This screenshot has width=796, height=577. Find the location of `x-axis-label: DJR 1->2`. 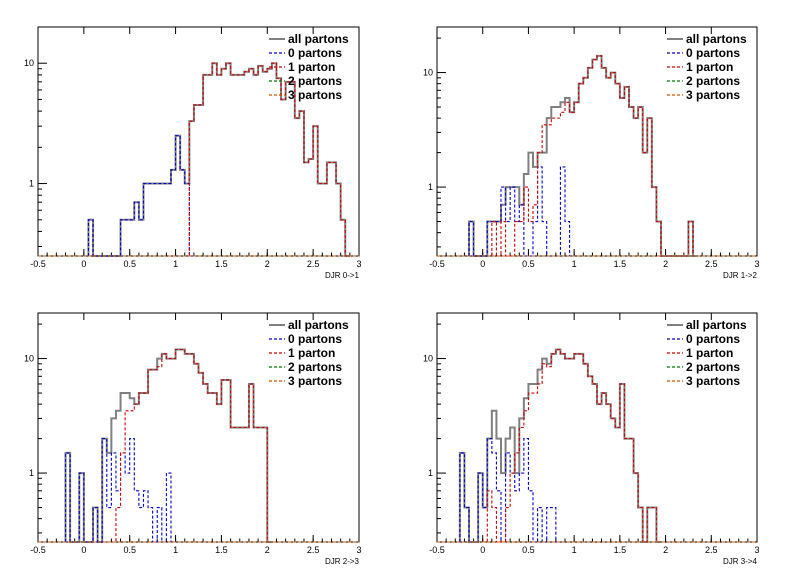

x-axis-label: DJR 1->2 is located at coordinates (740, 275).